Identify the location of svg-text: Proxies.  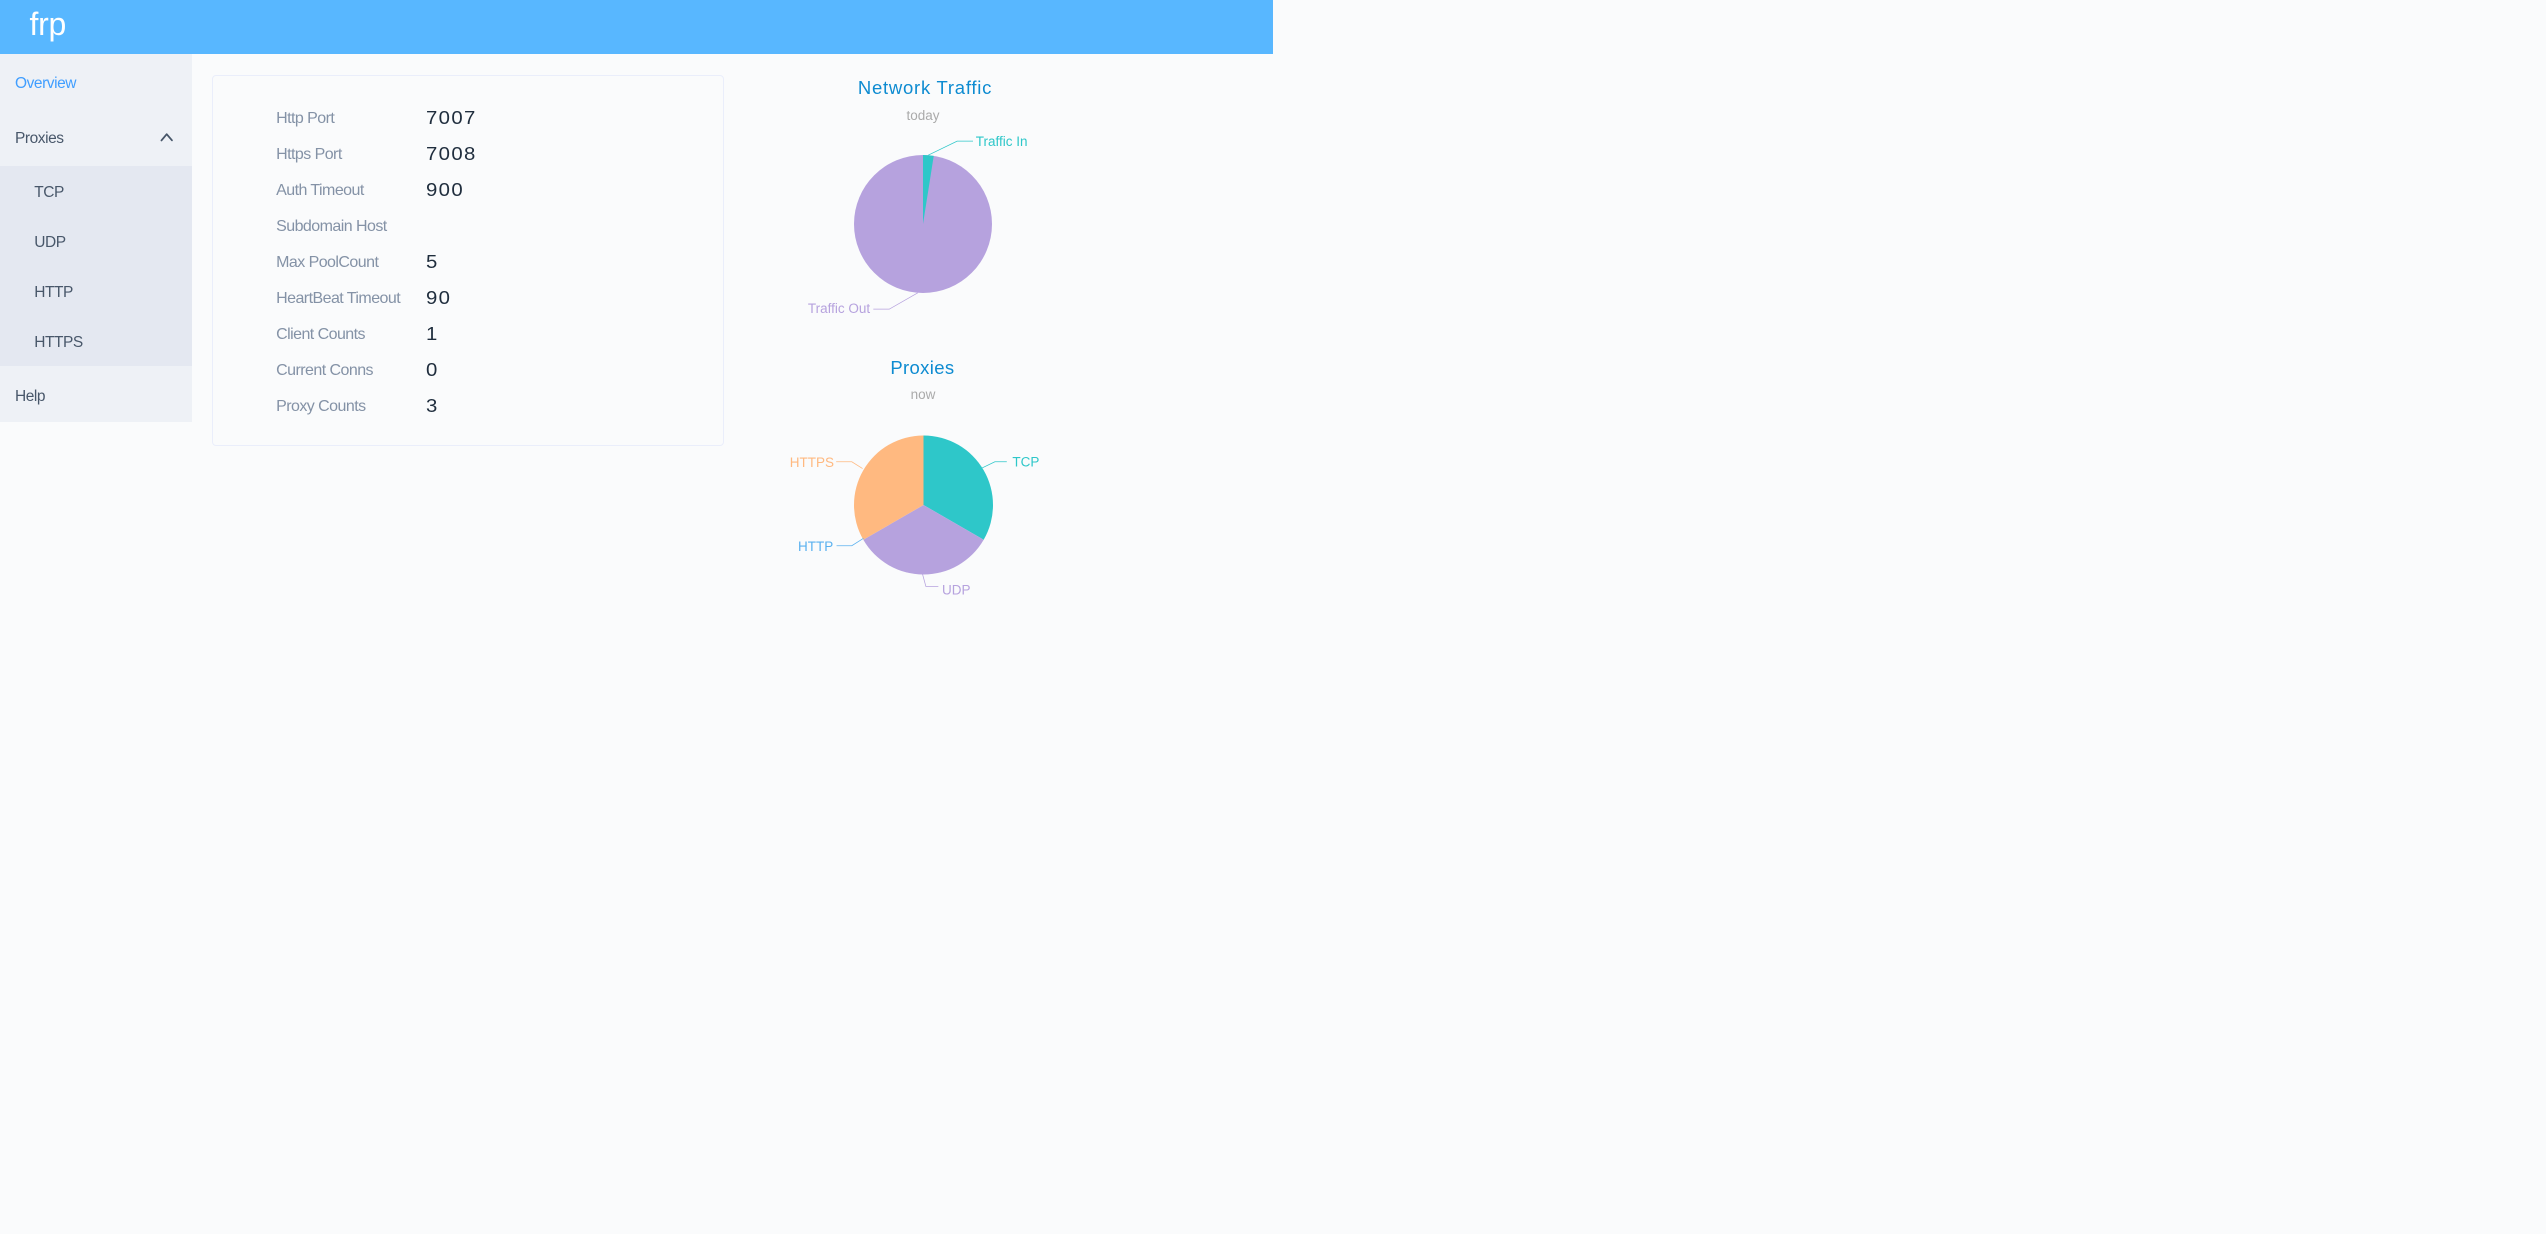
(922, 367).